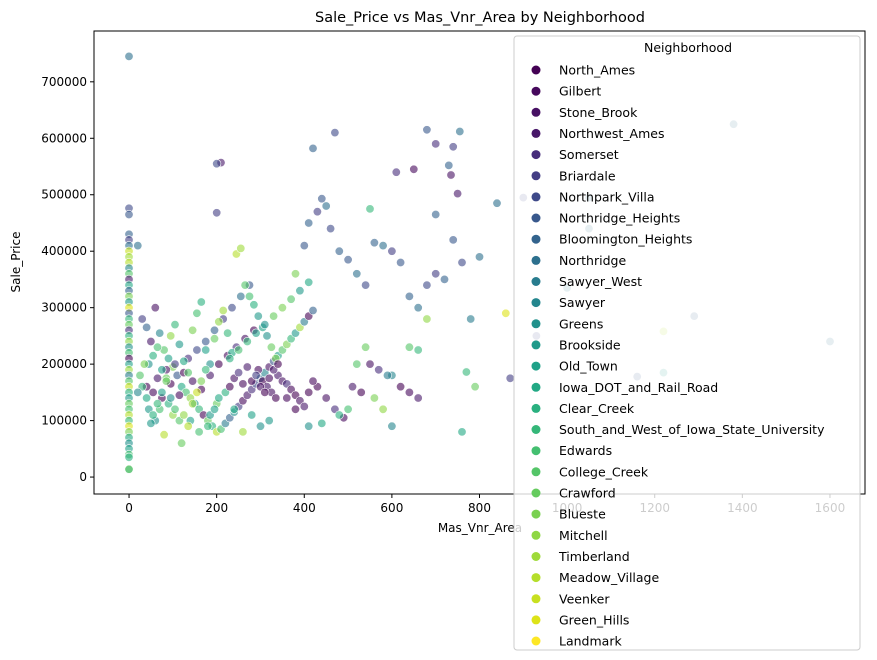 This screenshot has width=877, height=660. I want to click on legend-label: Somerset, so click(589, 154).